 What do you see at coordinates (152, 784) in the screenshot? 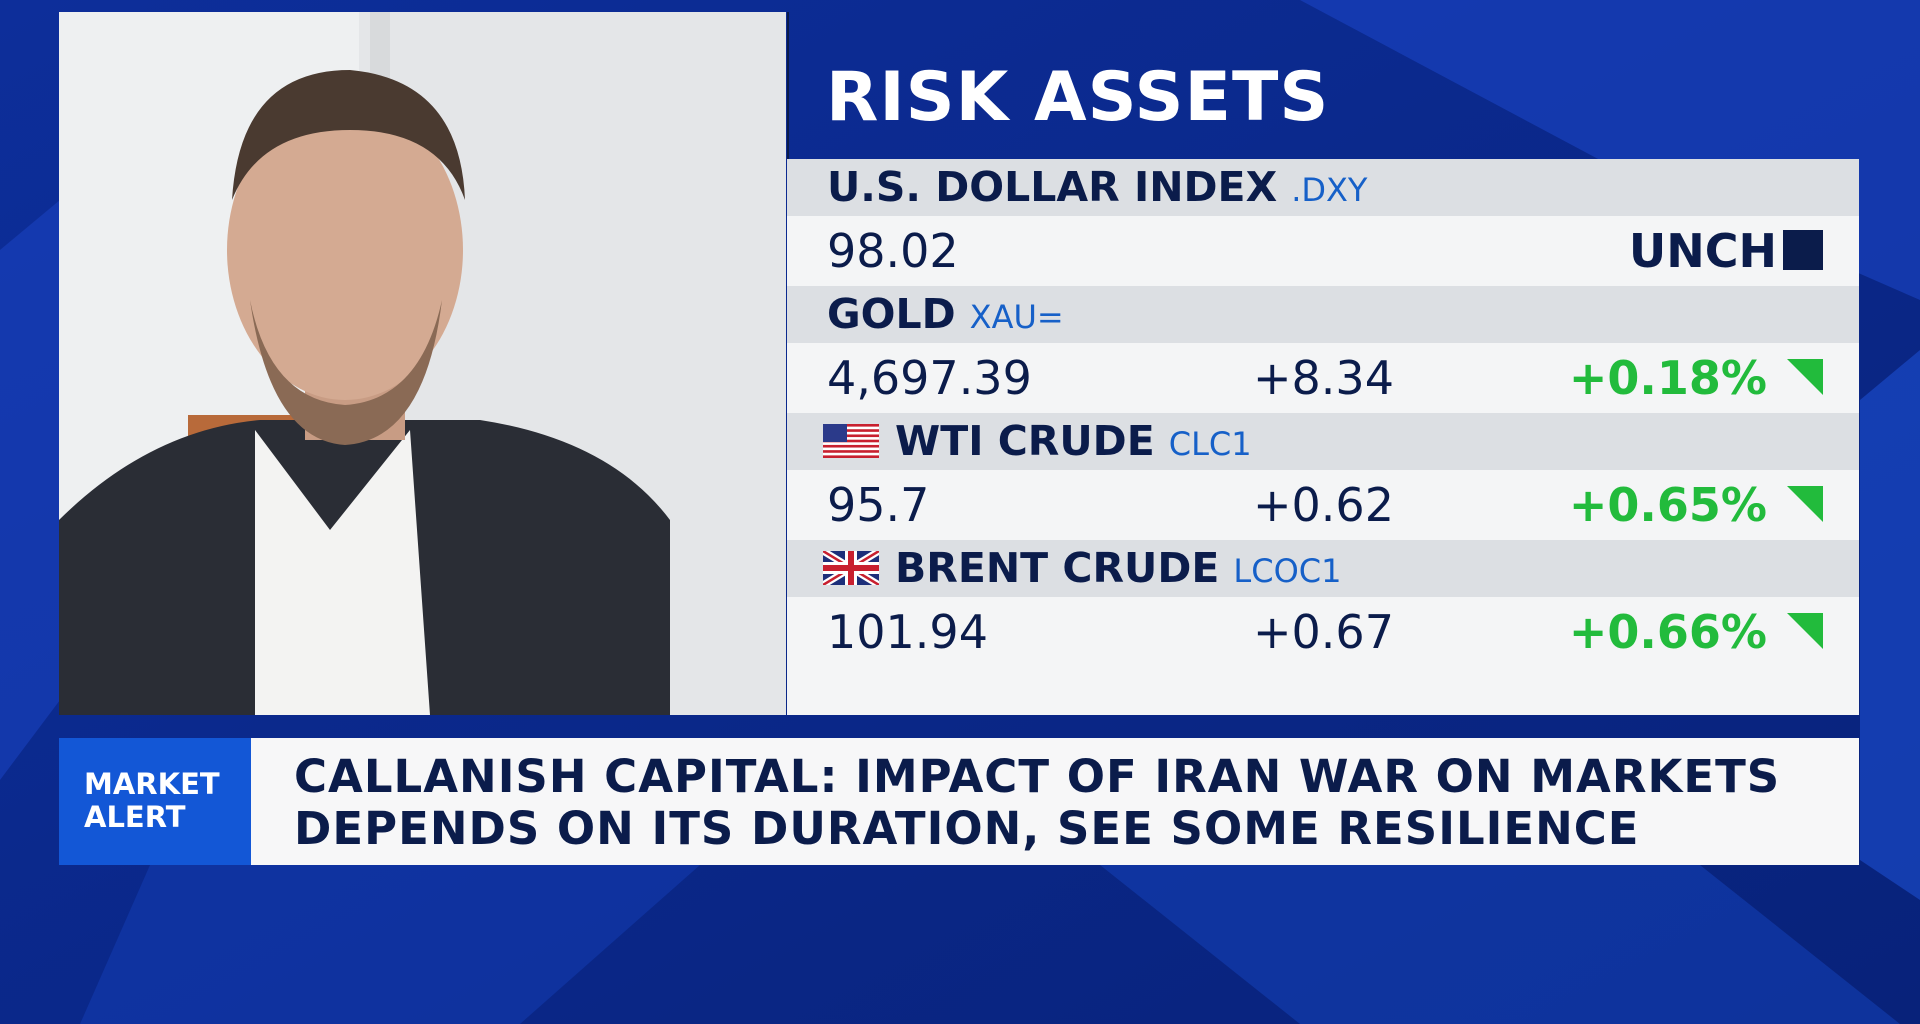
I see `alert-label: MARKET` at bounding box center [152, 784].